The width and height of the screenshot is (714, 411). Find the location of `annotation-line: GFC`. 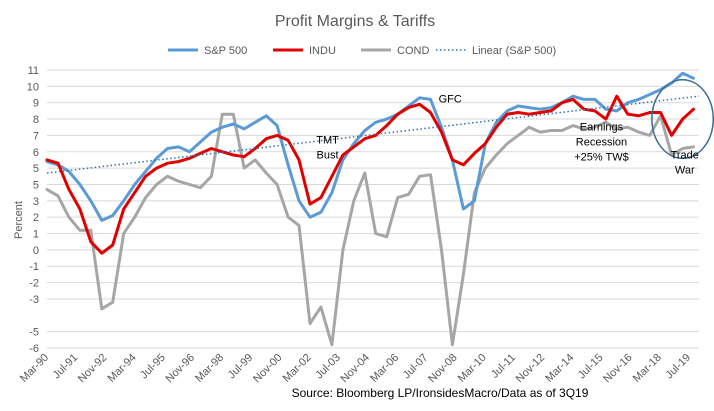

annotation-line: GFC is located at coordinates (450, 100).